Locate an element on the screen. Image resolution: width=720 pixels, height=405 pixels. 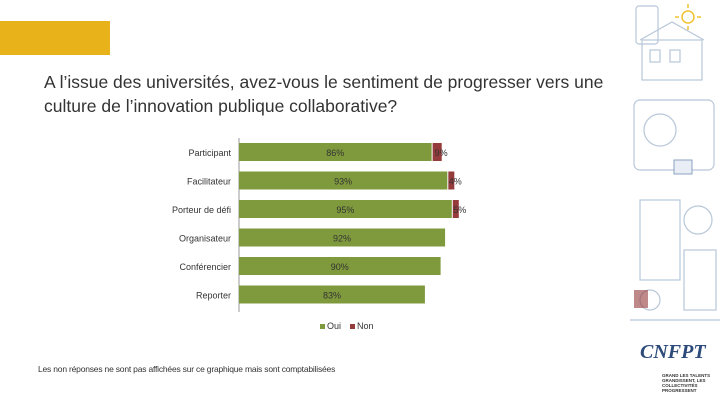
data-label-non: 5% is located at coordinates (459, 210).